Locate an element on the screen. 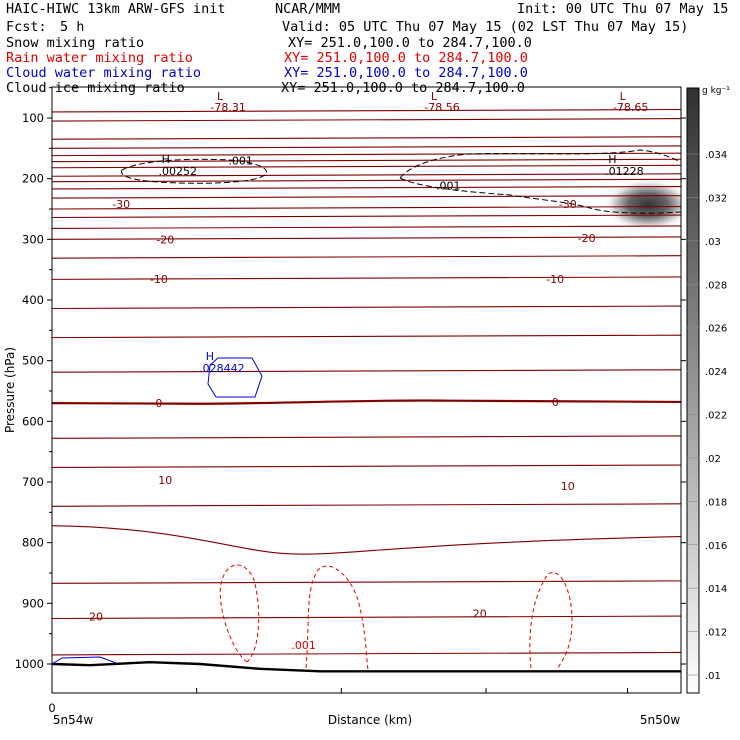  colorbar-tick-label: .012 is located at coordinates (716, 633).